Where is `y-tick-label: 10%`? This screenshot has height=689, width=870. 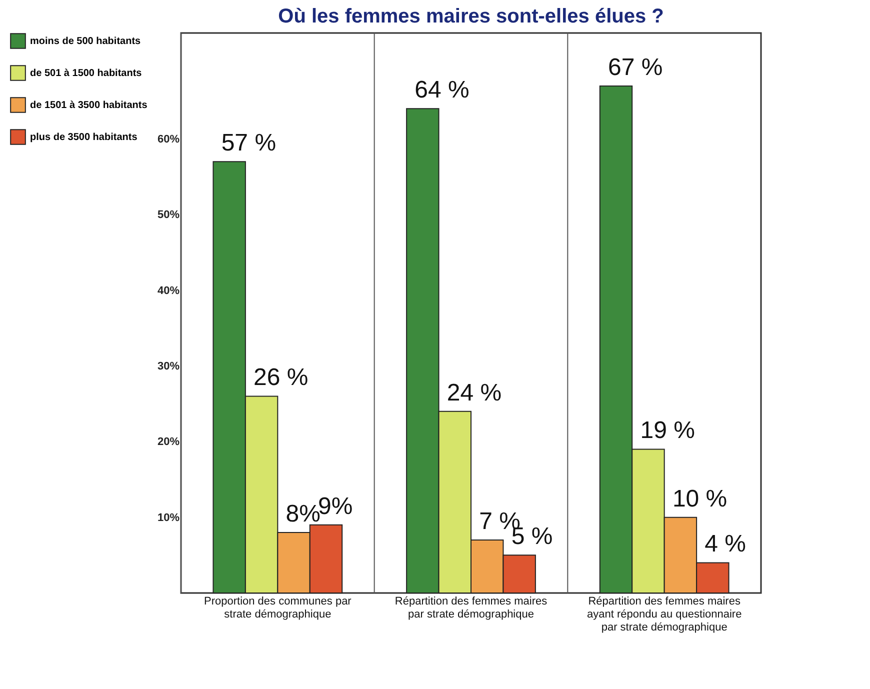
y-tick-label: 10% is located at coordinates (168, 518).